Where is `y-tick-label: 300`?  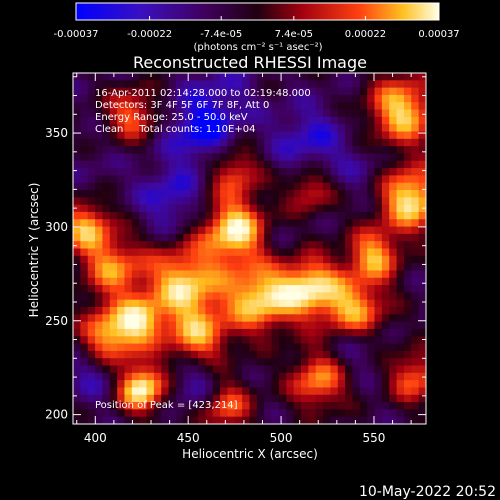 y-tick-label: 300 is located at coordinates (56, 227).